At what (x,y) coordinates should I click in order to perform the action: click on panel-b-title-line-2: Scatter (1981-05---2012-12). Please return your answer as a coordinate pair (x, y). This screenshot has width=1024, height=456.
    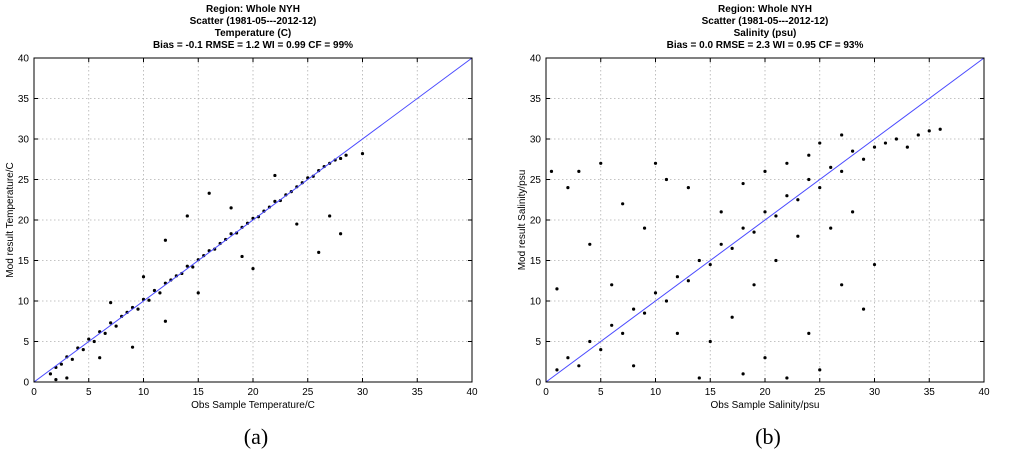
    Looking at the image, I should click on (765, 21).